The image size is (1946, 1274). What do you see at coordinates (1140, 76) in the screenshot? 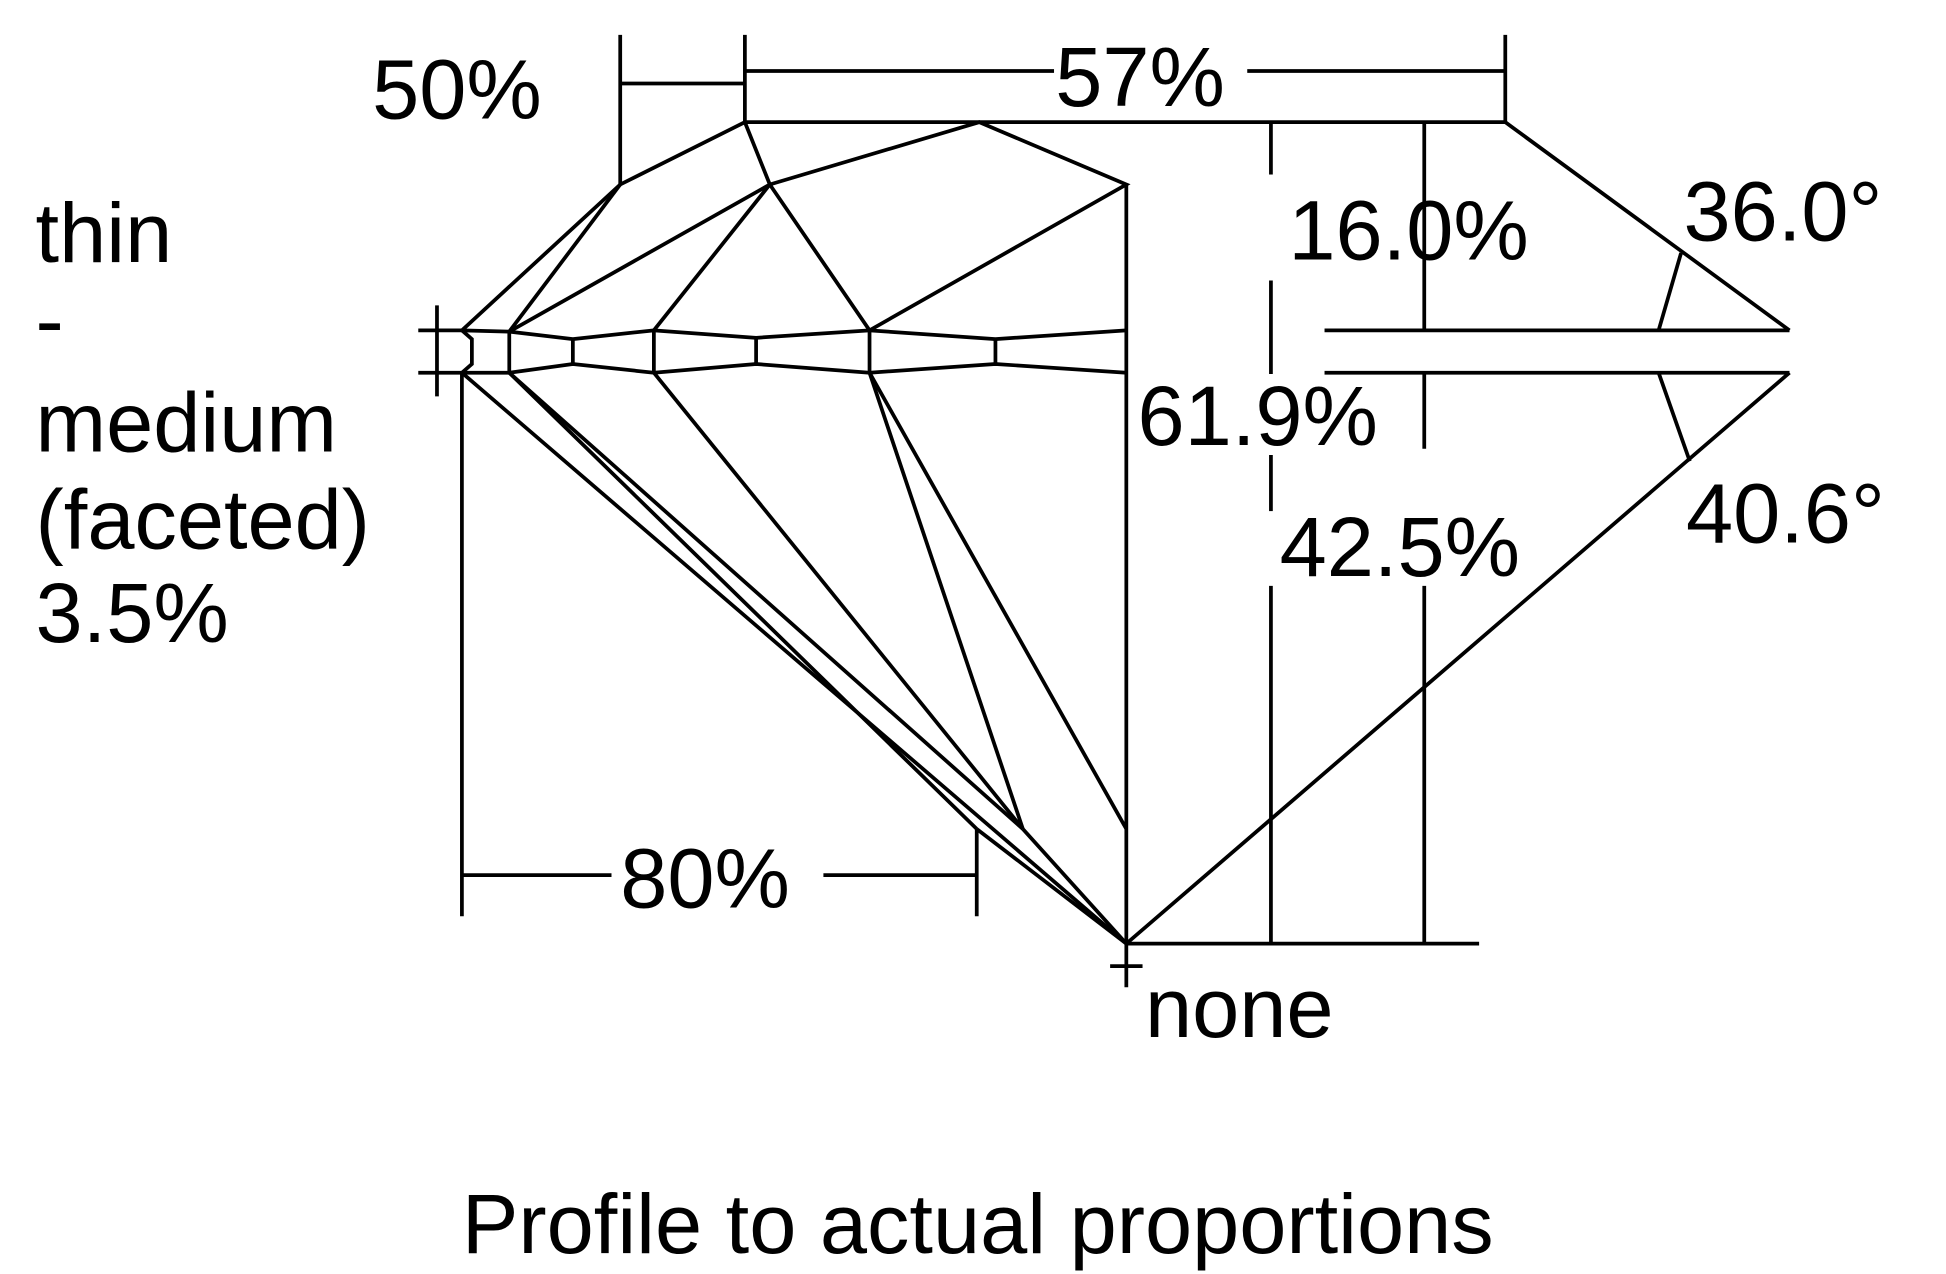
I see `table-label: 57%` at bounding box center [1140, 76].